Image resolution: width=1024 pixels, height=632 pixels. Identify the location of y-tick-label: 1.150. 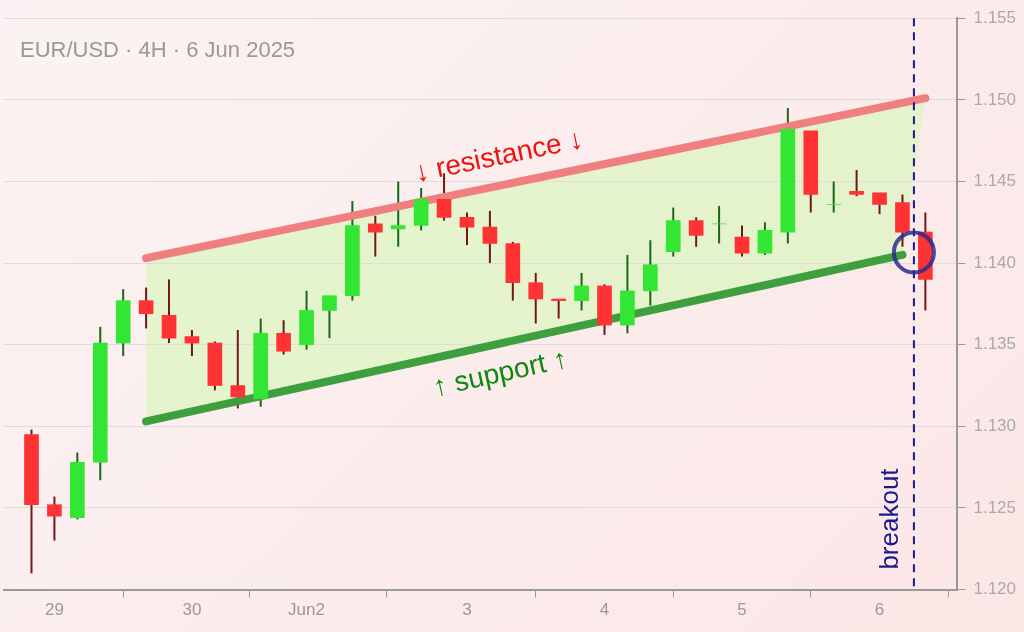
(995, 99).